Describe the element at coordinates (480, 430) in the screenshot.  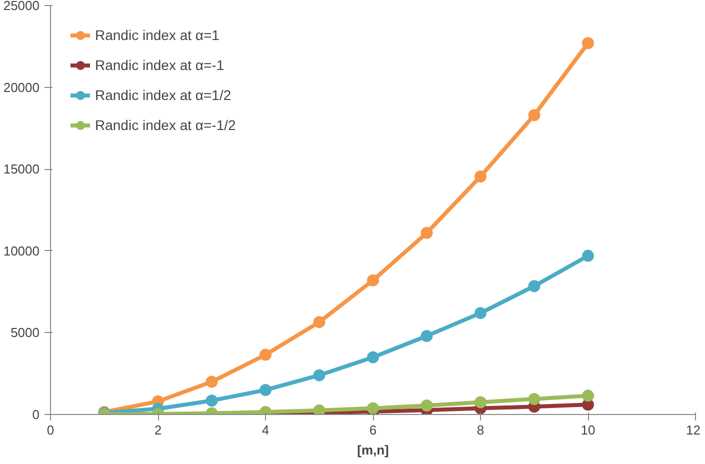
I see `x-tick-label: 8` at that location.